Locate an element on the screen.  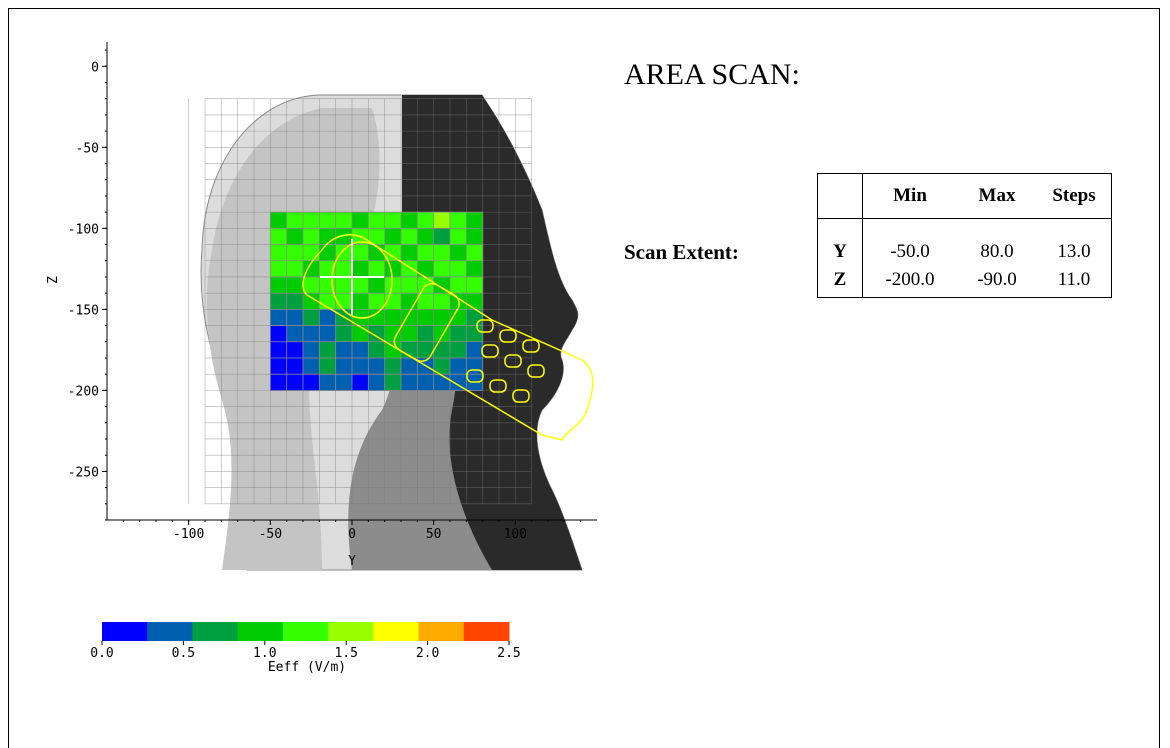
z-tick-label: -250 is located at coordinates (83, 472).